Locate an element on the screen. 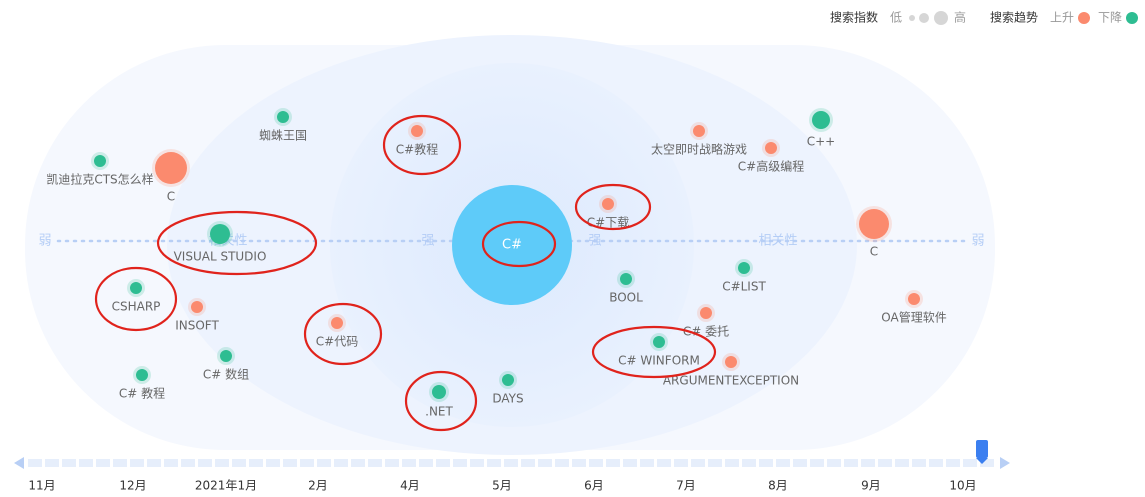  month-label: 12月 is located at coordinates (132, 486).